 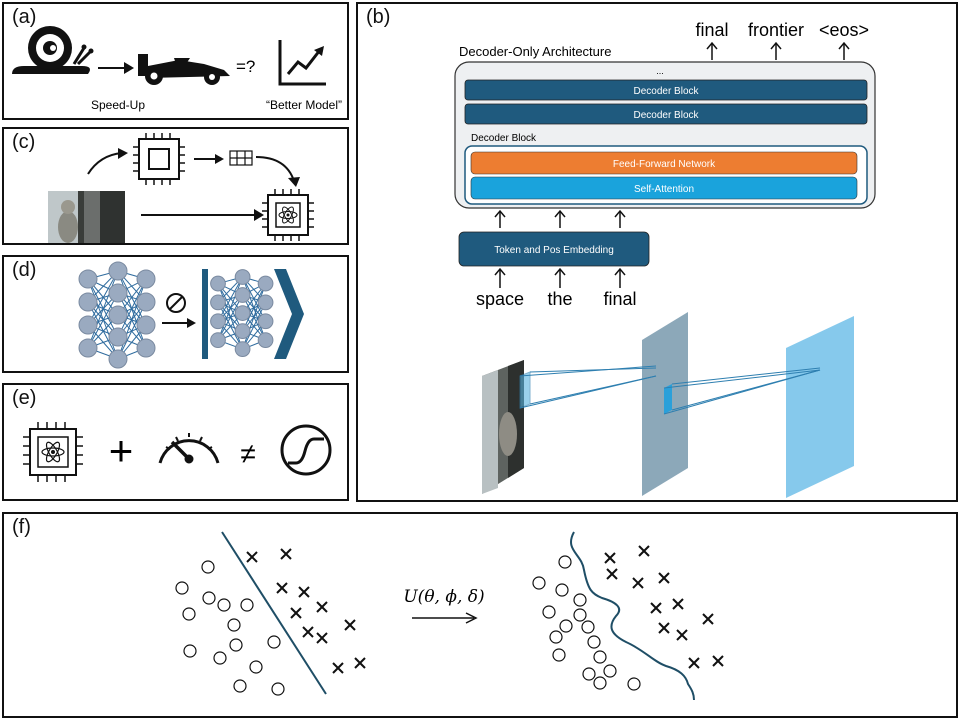 I want to click on speedup-caption: Speed-Up, so click(x=118, y=105).